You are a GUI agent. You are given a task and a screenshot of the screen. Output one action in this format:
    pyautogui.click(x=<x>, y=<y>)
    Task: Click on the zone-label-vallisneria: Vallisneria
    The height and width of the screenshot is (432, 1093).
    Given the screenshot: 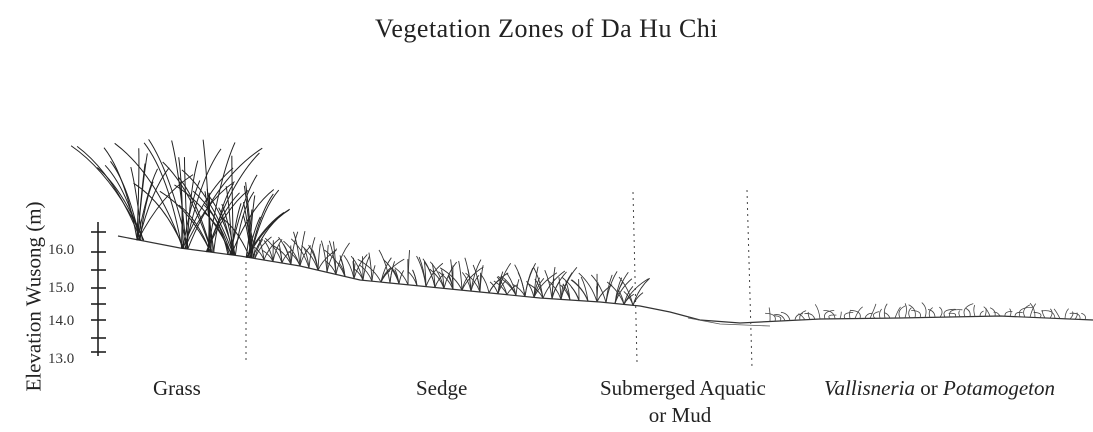 What is the action you would take?
    pyautogui.click(x=870, y=388)
    